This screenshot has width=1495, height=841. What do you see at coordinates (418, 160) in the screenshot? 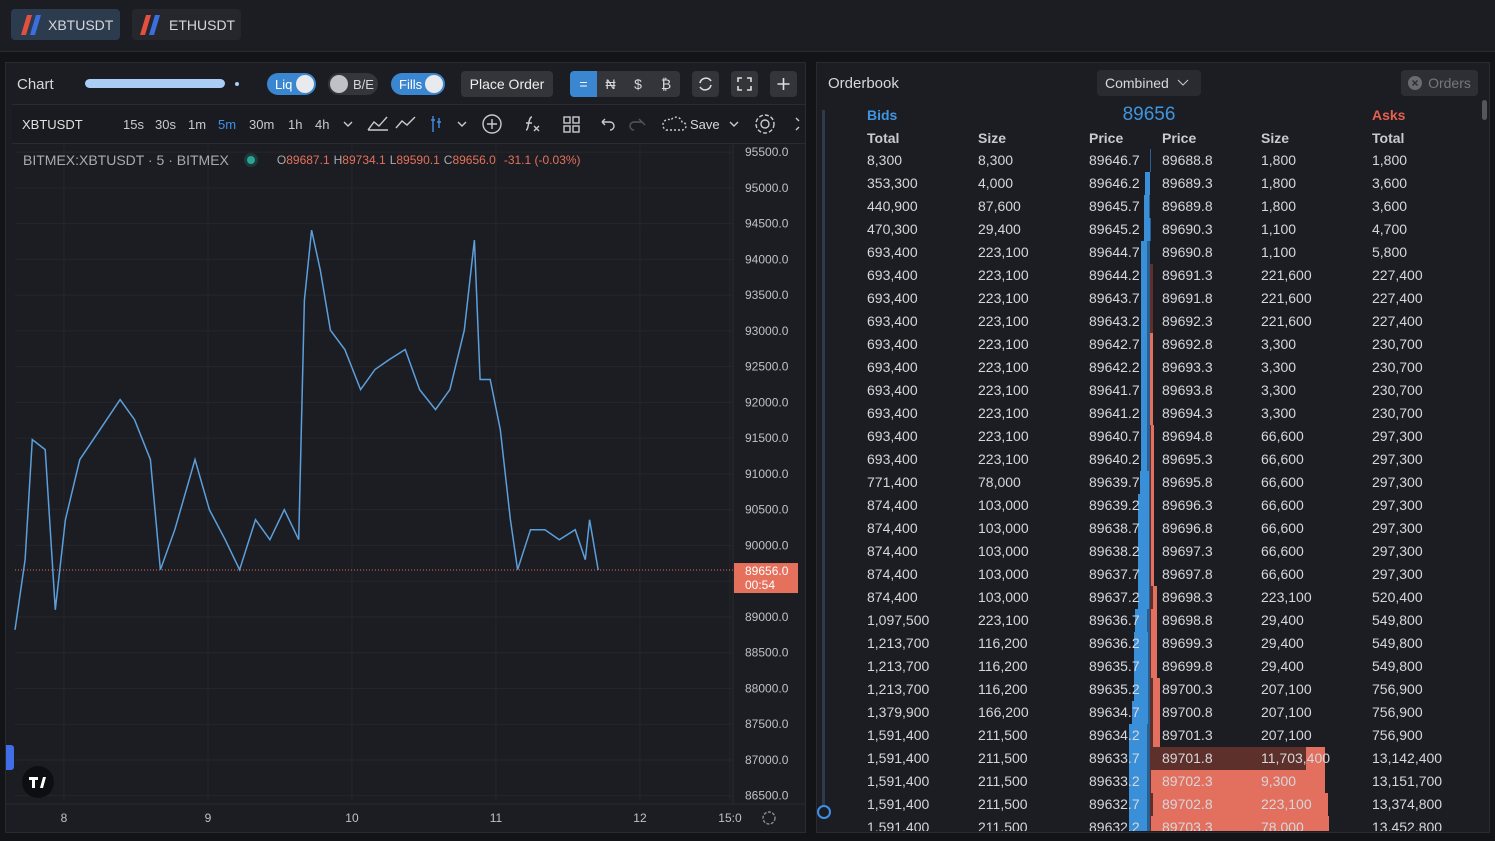
I see `ohlc-value: 89590.1` at bounding box center [418, 160].